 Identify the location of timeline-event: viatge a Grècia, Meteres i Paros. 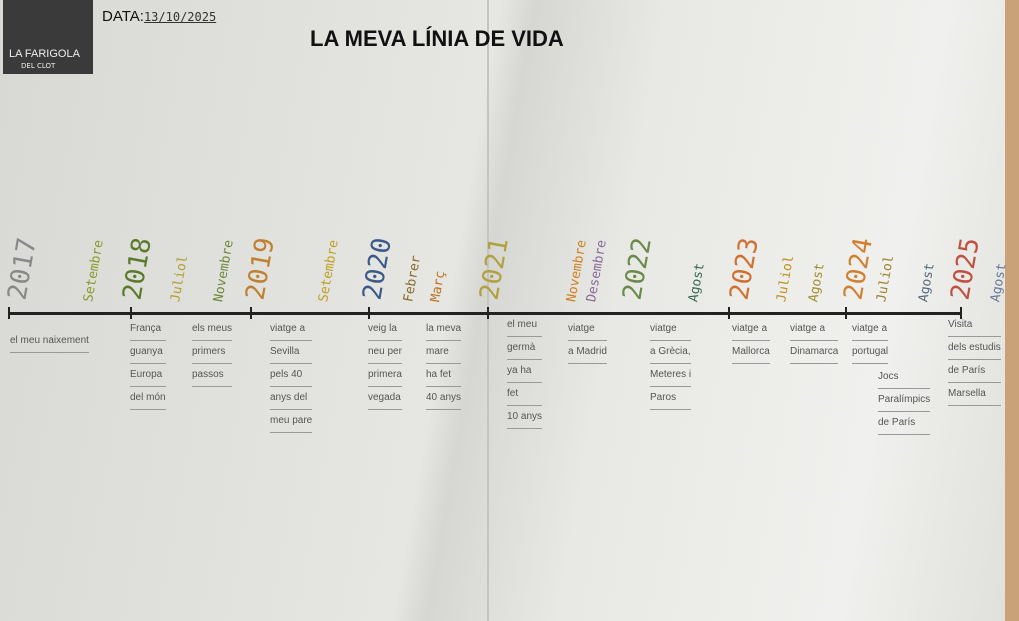
(671, 364).